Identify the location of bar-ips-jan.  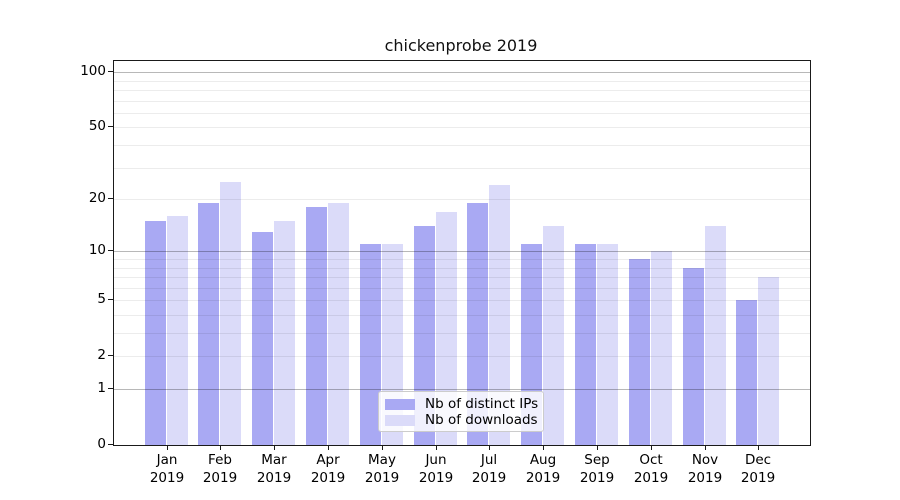
(155, 333).